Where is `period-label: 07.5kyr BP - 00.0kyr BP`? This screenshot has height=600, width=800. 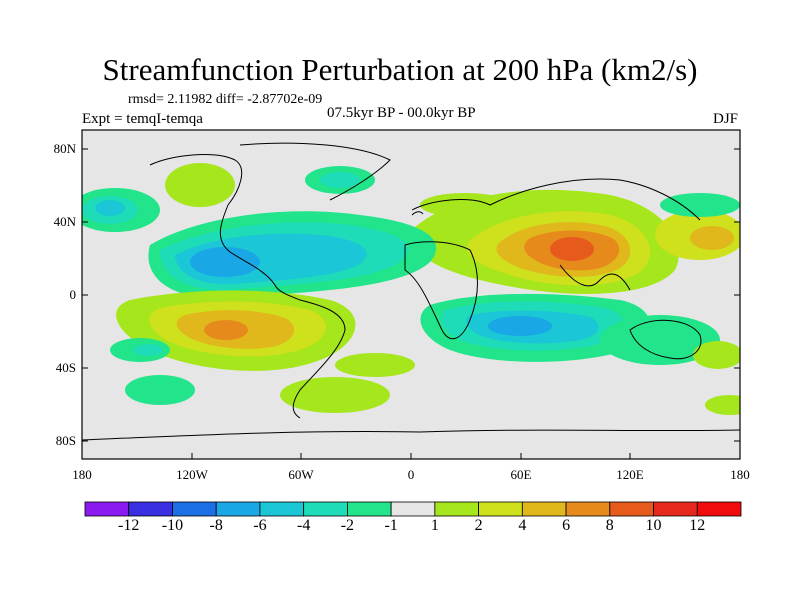
period-label: 07.5kyr BP - 00.0kyr BP is located at coordinates (401, 113).